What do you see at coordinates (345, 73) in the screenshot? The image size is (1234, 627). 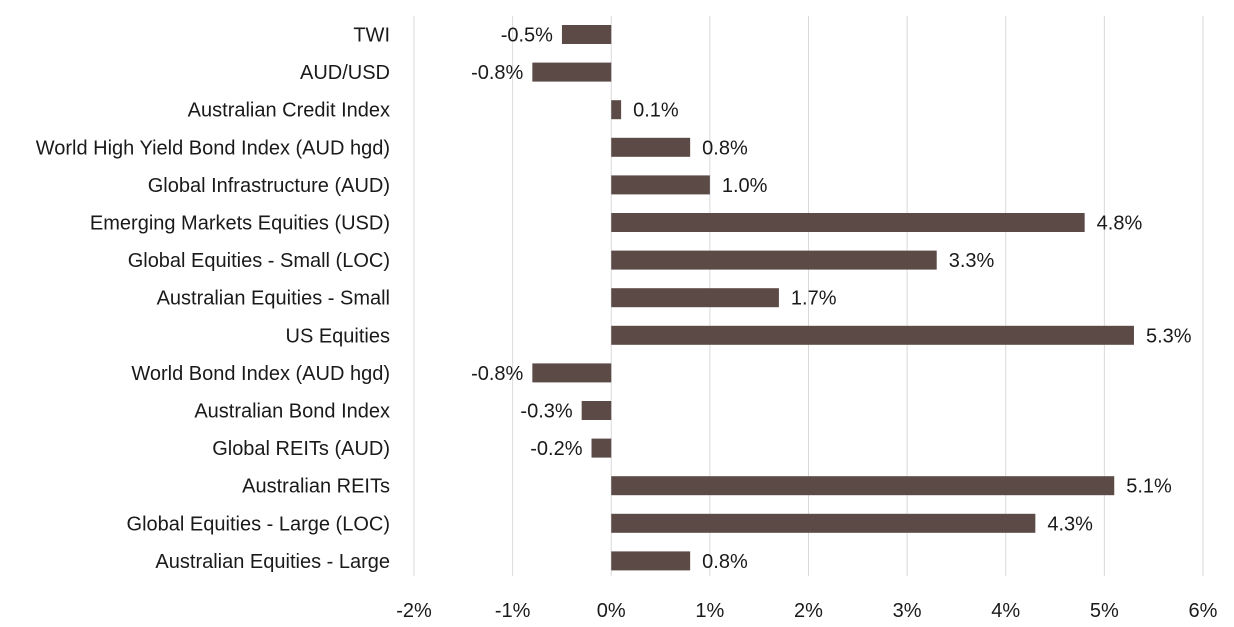 I see `category-label: AUD/USD` at bounding box center [345, 73].